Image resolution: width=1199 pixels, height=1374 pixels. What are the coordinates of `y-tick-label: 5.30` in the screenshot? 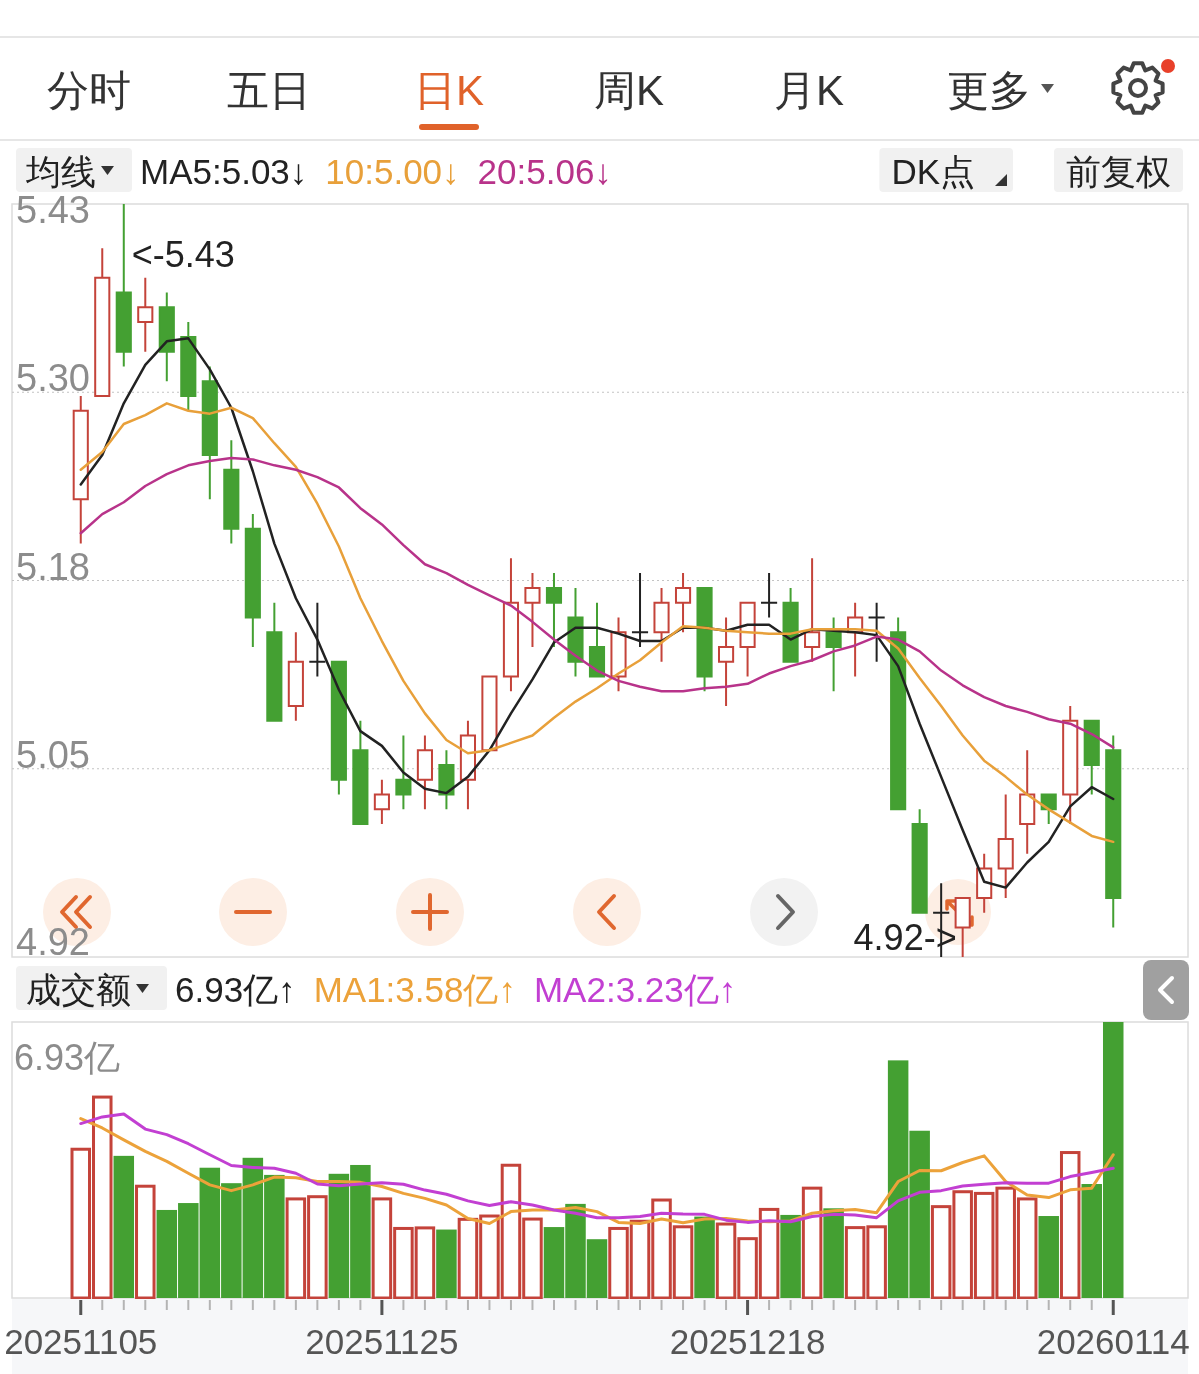 It's located at (53, 378).